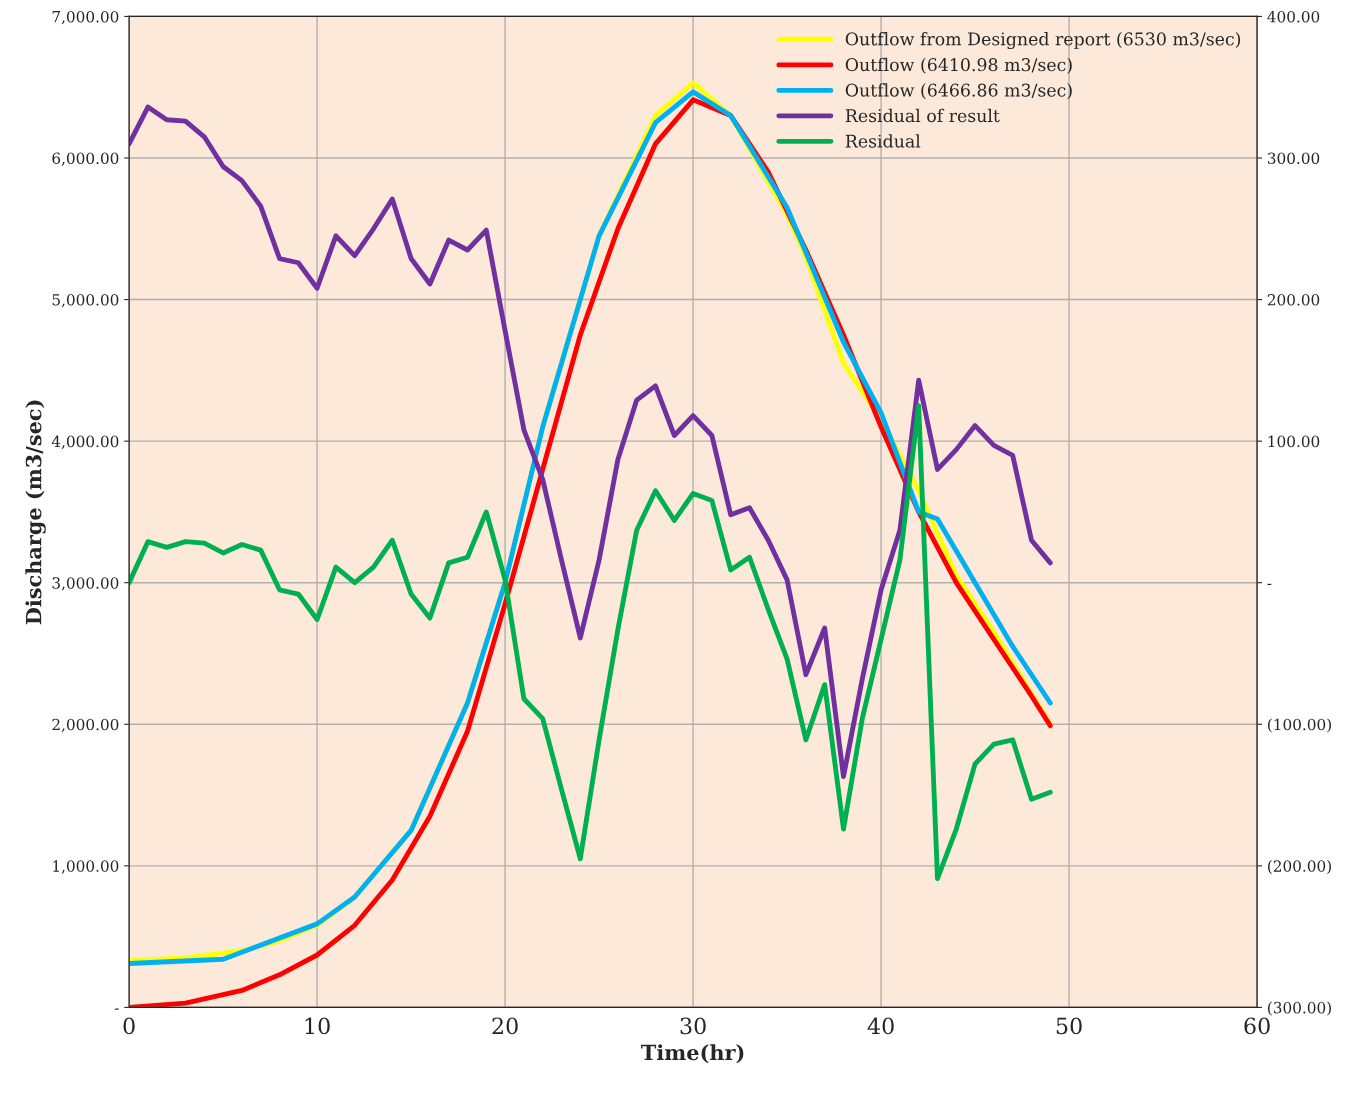 This screenshot has height=1095, width=1359. Describe the element at coordinates (35, 512) in the screenshot. I see `y-axis-title: Discharge (m3/sec)` at that location.